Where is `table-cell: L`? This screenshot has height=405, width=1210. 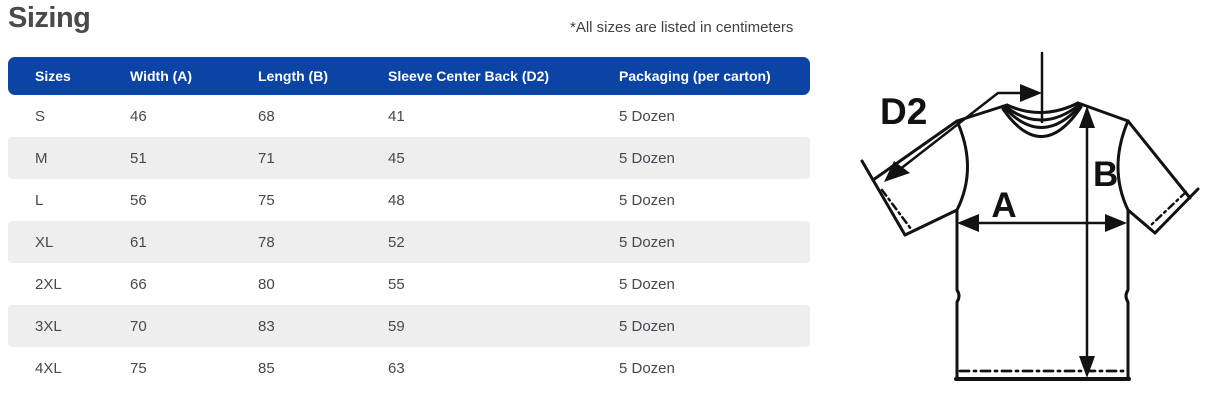 table-cell: L is located at coordinates (39, 200).